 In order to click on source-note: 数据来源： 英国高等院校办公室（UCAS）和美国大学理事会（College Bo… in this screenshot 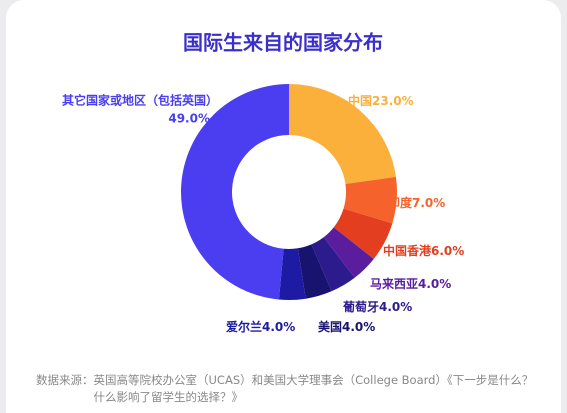, I will do `click(286, 389)`.